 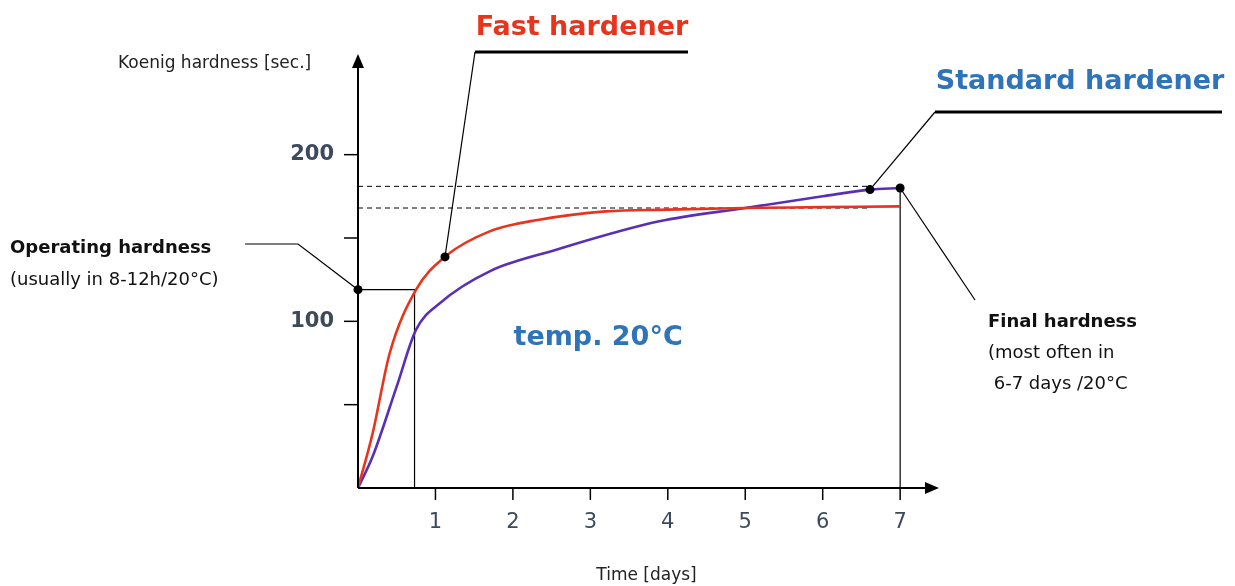 What do you see at coordinates (1063, 351) in the screenshot?
I see `annotation: Final hardness (most often in 6-7 days /20°C` at bounding box center [1063, 351].